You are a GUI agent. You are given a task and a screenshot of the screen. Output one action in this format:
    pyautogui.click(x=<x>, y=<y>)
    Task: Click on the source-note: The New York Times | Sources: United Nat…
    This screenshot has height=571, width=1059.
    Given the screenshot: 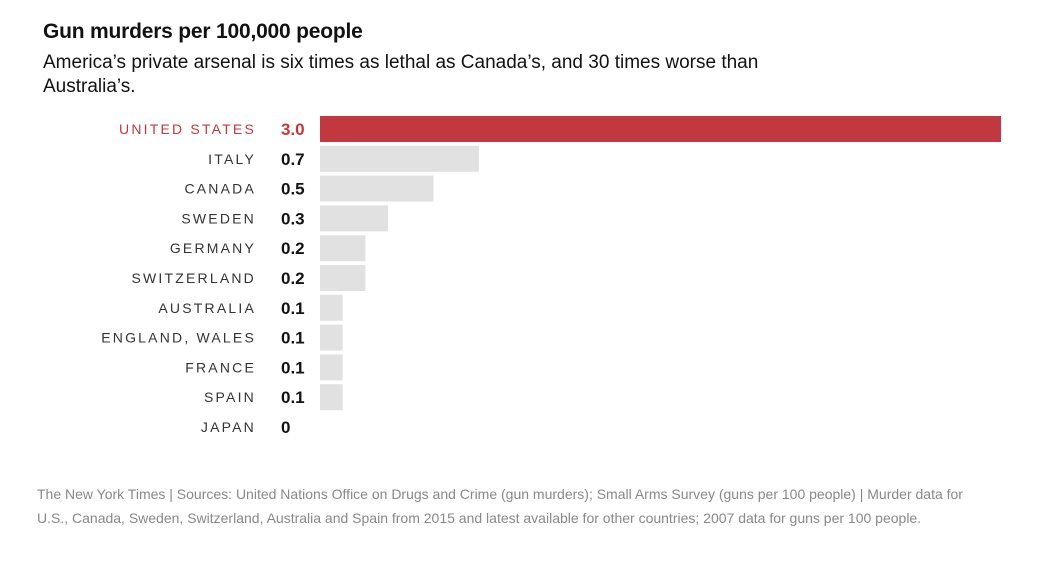 What is the action you would take?
    pyautogui.click(x=500, y=506)
    